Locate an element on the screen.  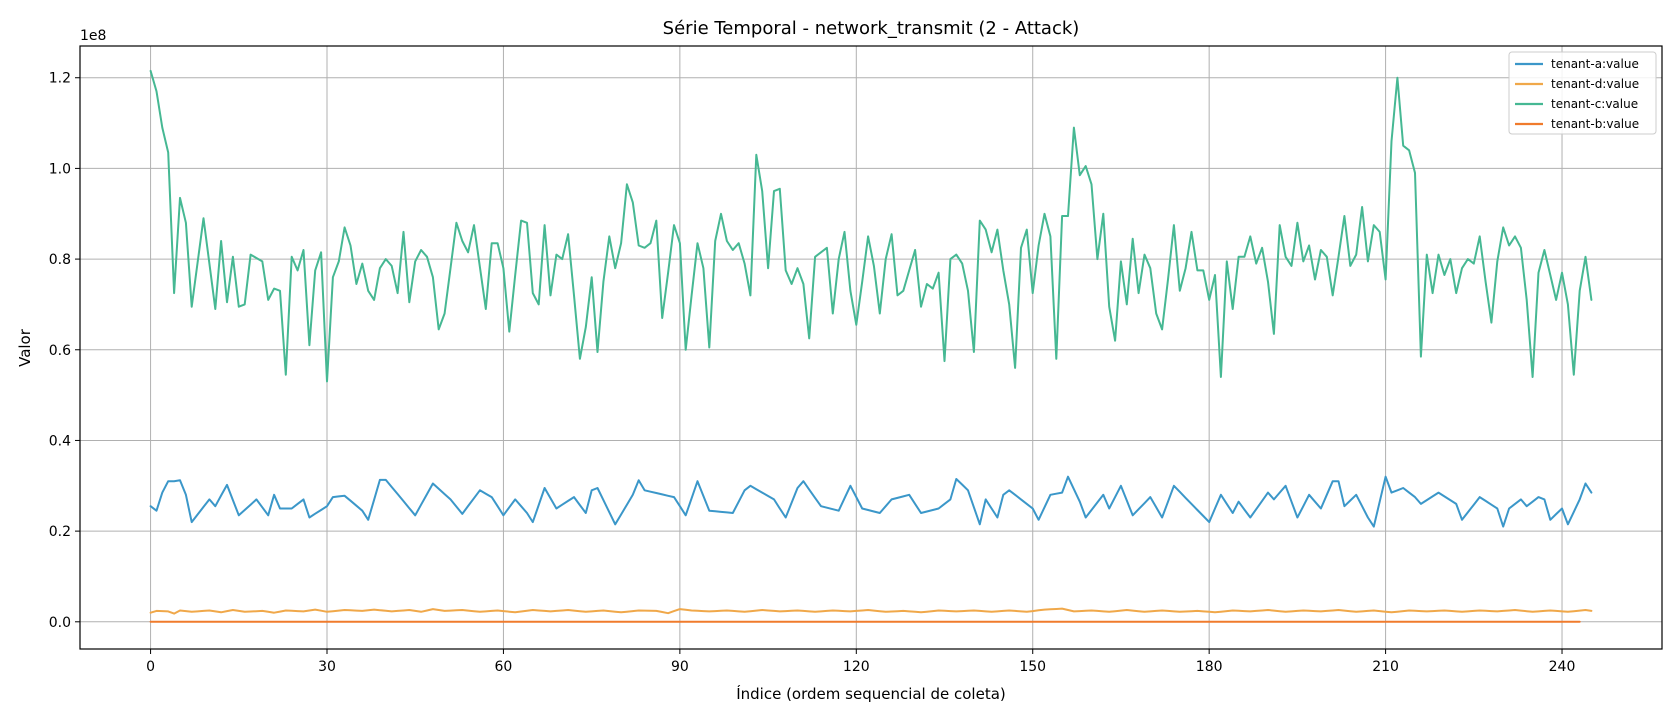
series-line-tenant-a-value is located at coordinates (871, 501).